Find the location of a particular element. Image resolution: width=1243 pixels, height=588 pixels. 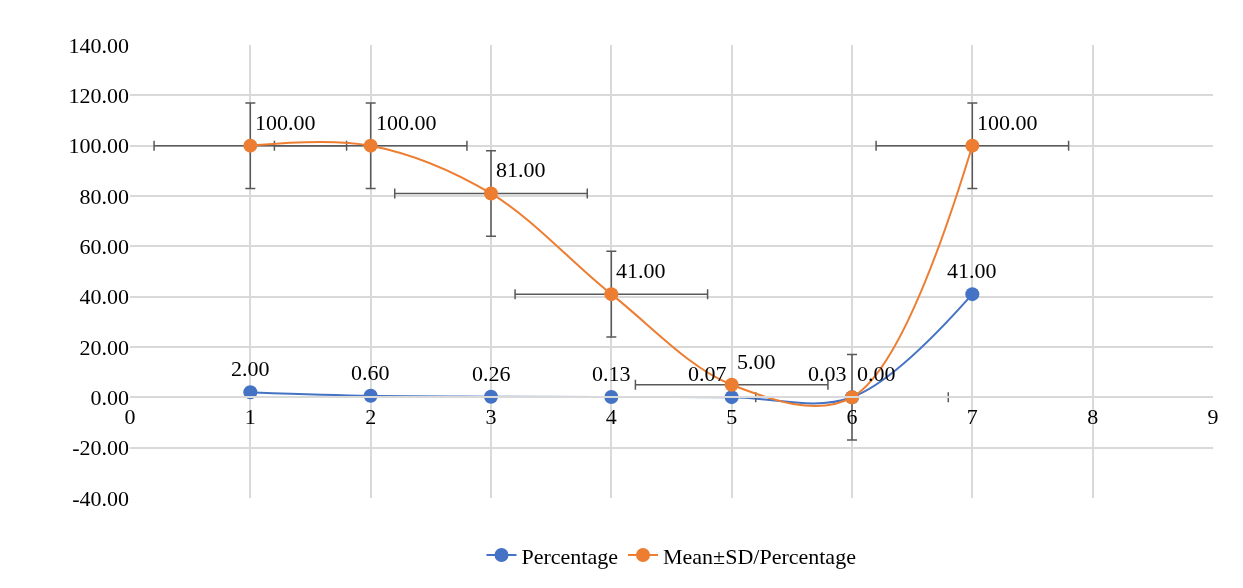

x-tick-label: 3 is located at coordinates (491, 417).